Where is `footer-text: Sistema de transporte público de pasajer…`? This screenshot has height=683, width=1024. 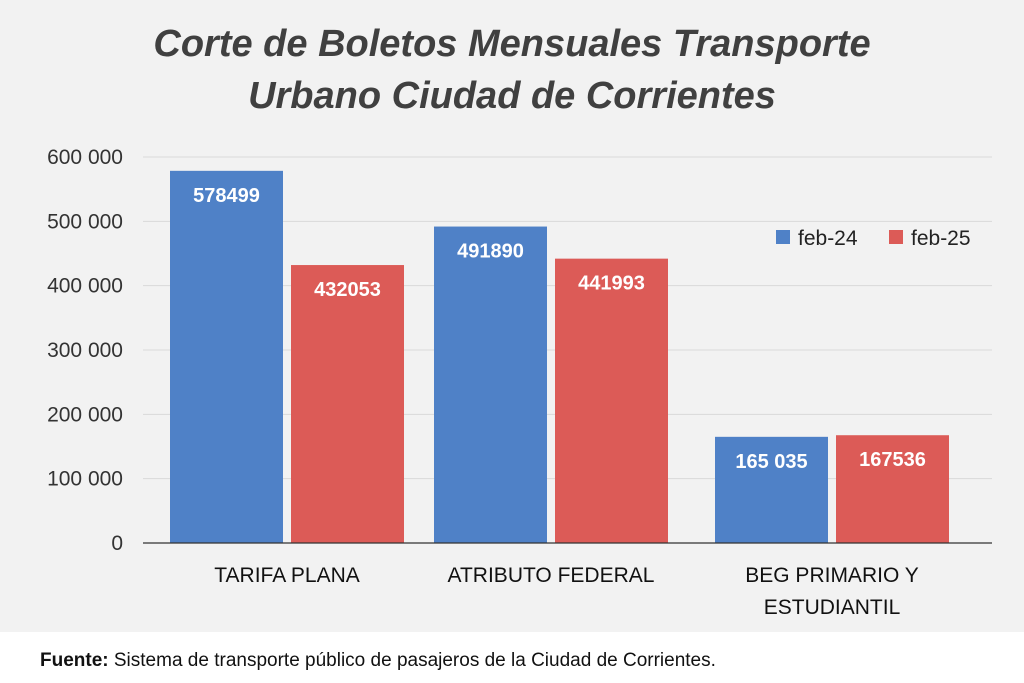
footer-text: Sistema de transporte público de pasajer… is located at coordinates (412, 660).